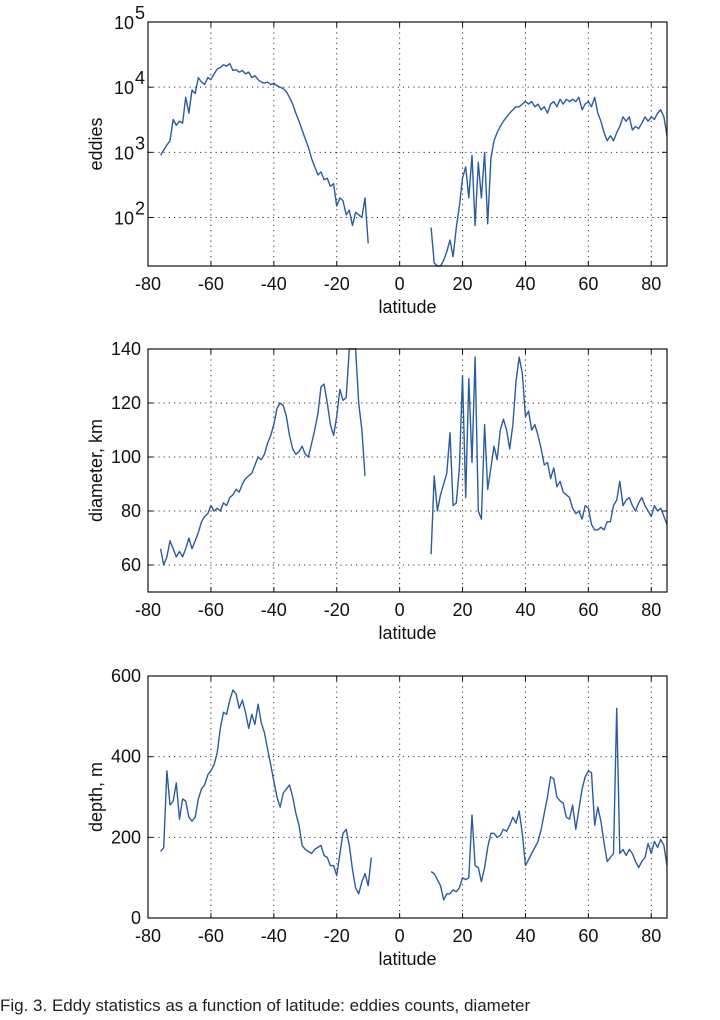 This screenshot has width=720, height=1020. I want to click on y-axis-label: depth, m, so click(96, 797).